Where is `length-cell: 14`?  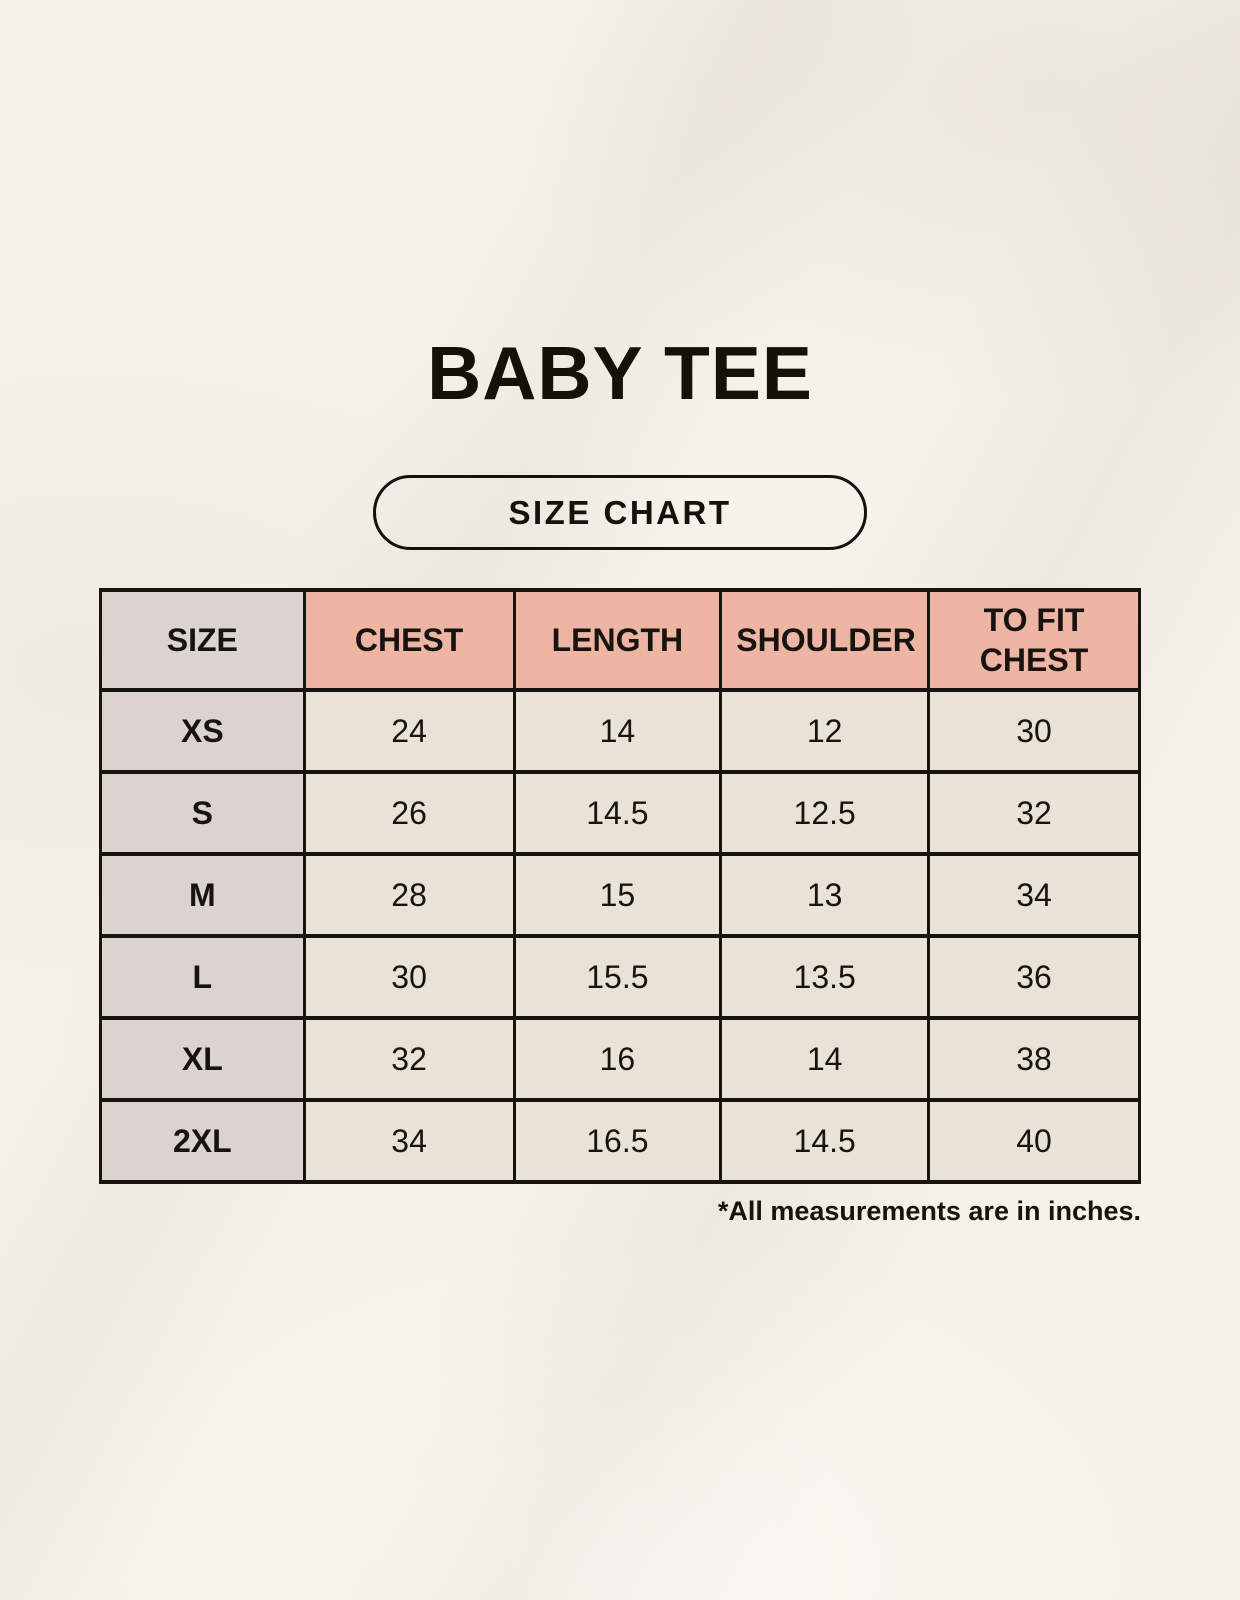 length-cell: 14 is located at coordinates (617, 731).